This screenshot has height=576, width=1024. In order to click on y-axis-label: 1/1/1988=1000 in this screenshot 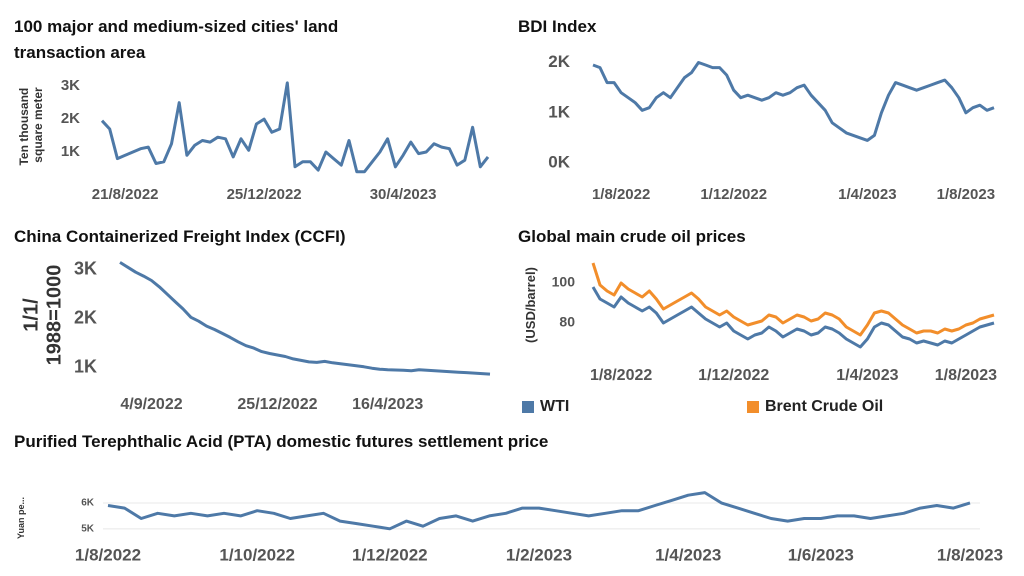, I will do `click(43, 315)`.